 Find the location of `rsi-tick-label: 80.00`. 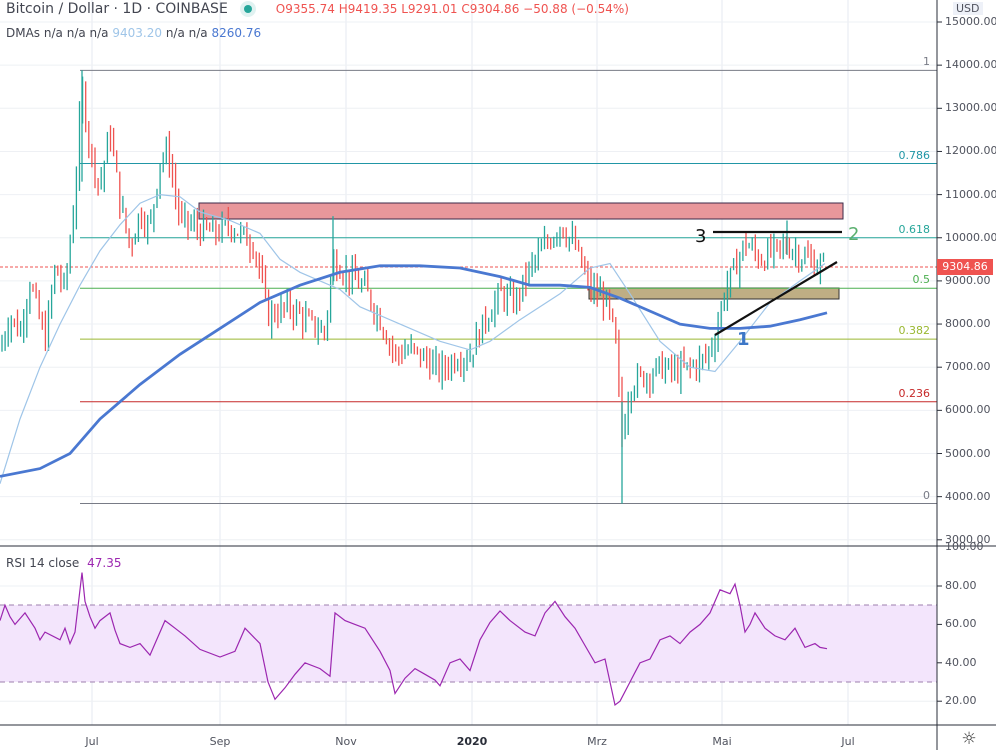

rsi-tick-label: 80.00 is located at coordinates (961, 585).